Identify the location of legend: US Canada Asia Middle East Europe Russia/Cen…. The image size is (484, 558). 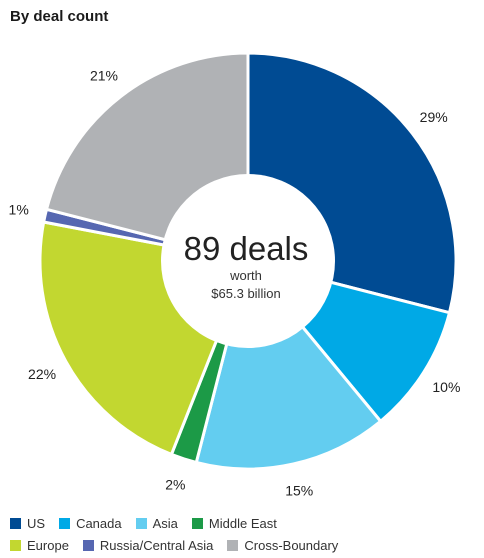
(245, 534).